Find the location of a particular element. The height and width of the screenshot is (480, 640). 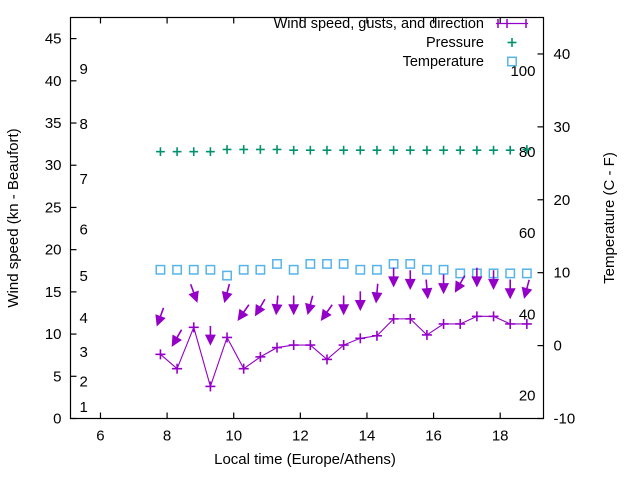

right-tick-label: 20 is located at coordinates (562, 200).